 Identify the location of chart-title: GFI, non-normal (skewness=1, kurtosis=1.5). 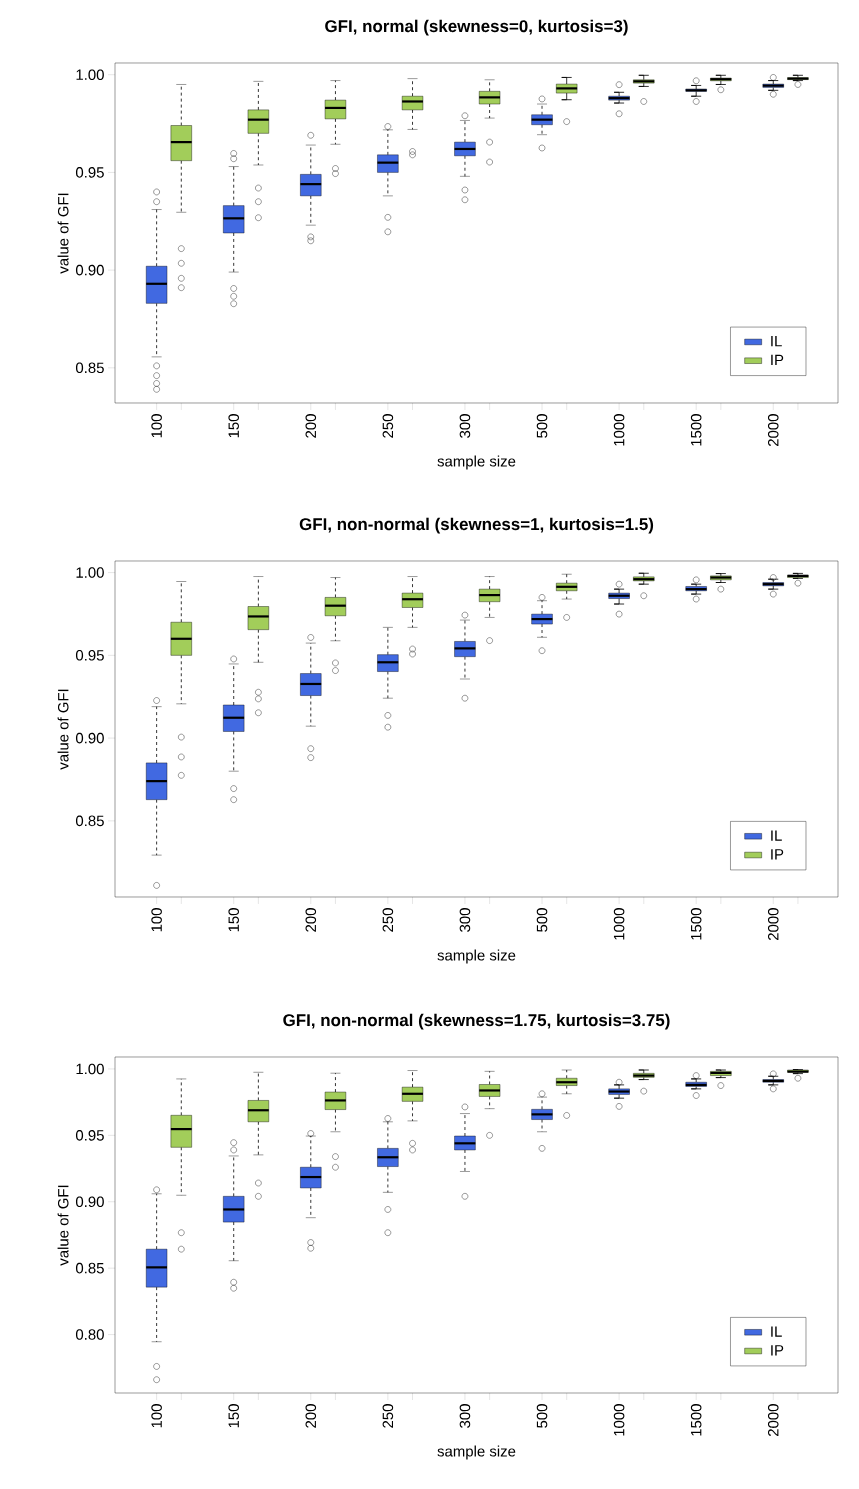
(476, 525).